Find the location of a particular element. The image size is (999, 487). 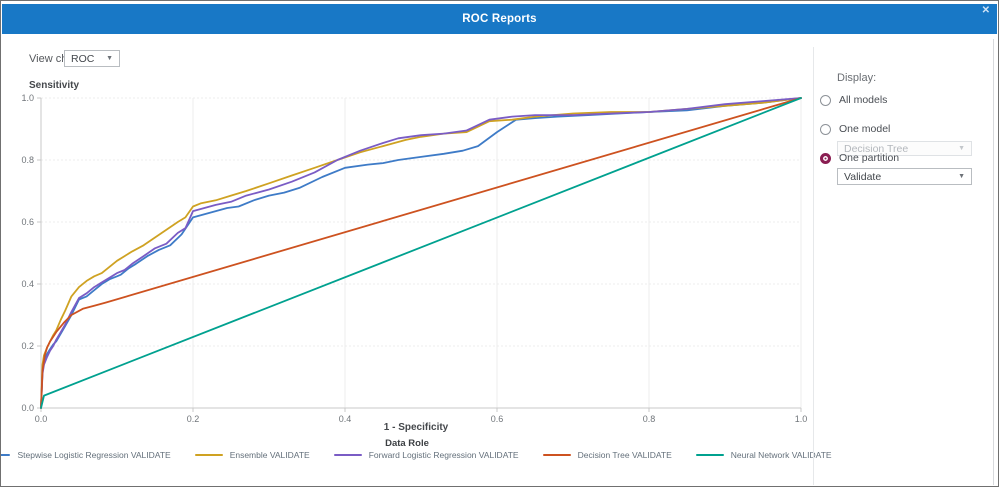

dialog-titlebar: ROC Reports ✕ is located at coordinates (499, 19).